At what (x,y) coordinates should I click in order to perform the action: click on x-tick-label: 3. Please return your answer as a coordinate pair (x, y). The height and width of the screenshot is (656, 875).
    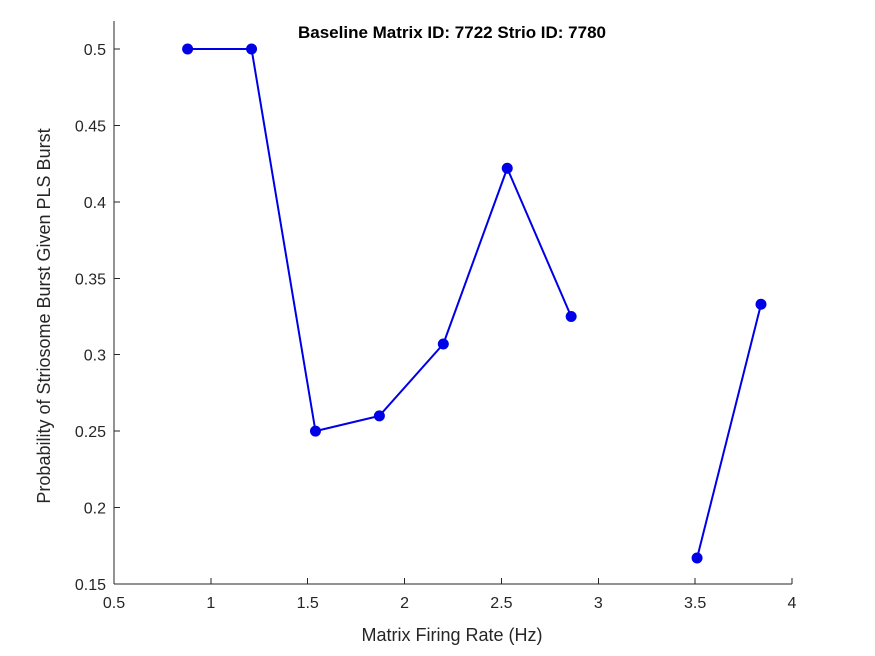
    Looking at the image, I should click on (598, 603).